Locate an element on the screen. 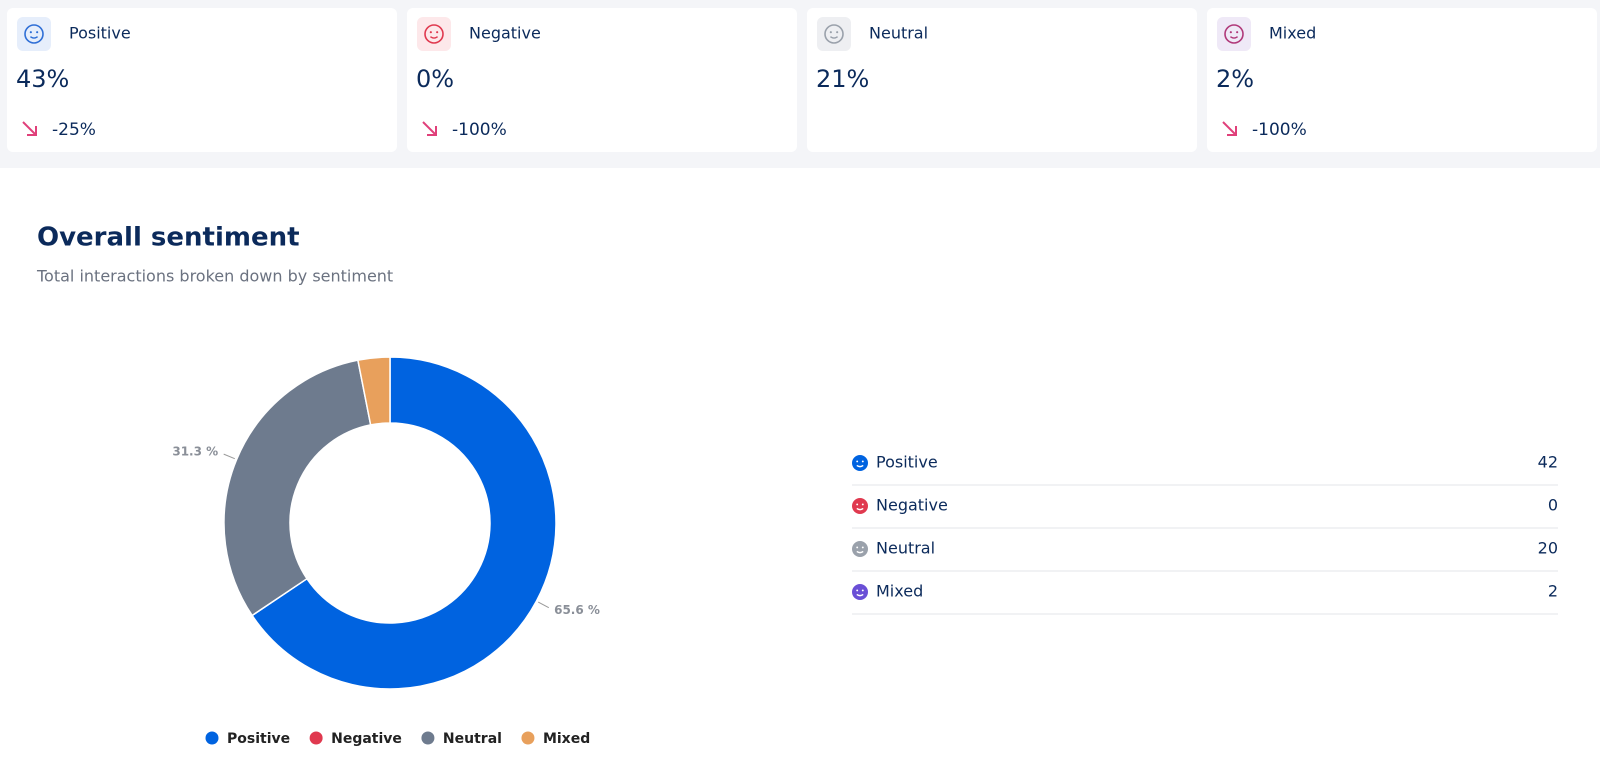  row-count: 2 is located at coordinates (1553, 591).